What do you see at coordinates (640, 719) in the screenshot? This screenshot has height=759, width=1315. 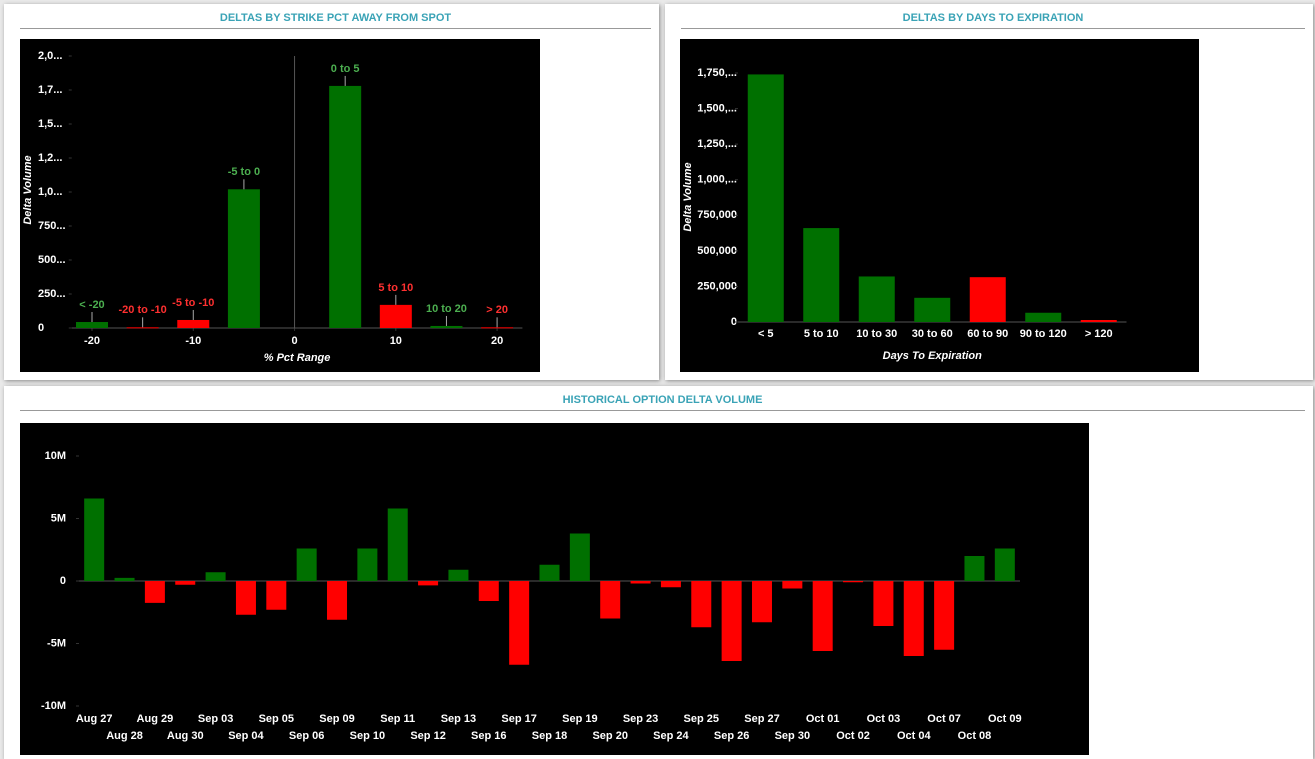 I see `x-tick-label: Sep 23` at bounding box center [640, 719].